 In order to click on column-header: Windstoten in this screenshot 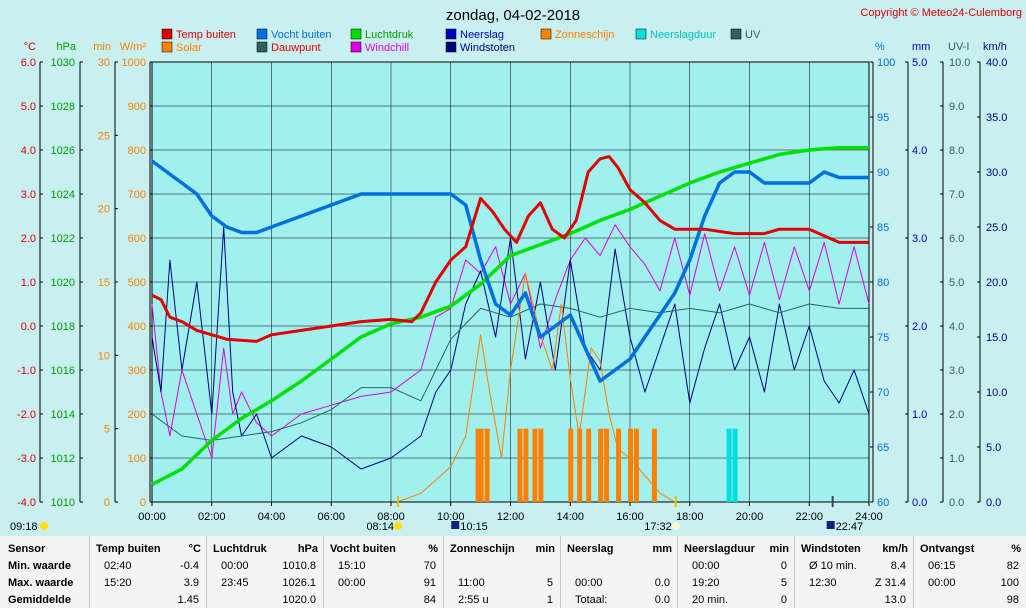, I will do `click(831, 549)`.